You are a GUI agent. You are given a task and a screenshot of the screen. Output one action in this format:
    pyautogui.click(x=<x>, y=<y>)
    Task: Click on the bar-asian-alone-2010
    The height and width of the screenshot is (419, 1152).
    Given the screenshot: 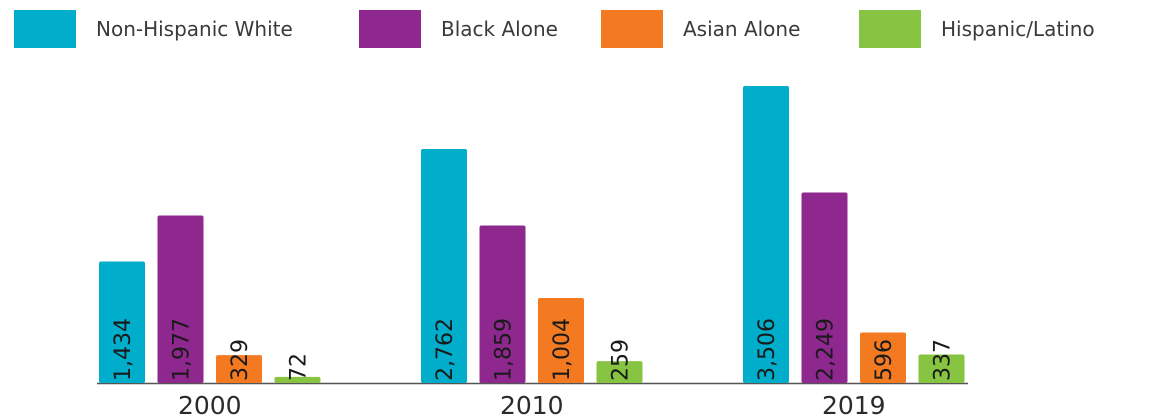 What is the action you would take?
    pyautogui.click(x=561, y=340)
    